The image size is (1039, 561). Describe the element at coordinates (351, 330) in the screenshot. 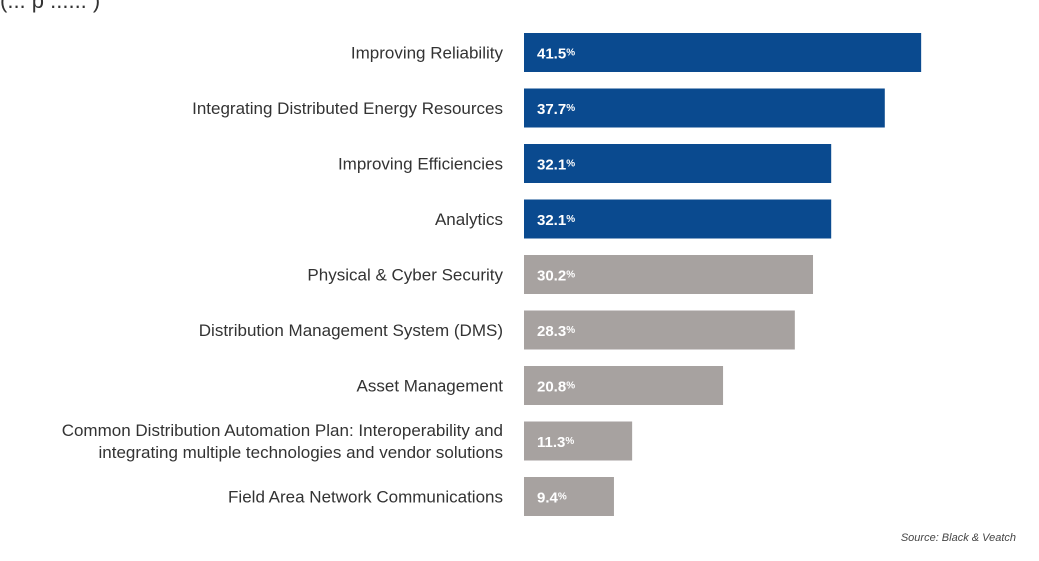

I see `category-label-5: Distribution Management System (DMS)` at that location.